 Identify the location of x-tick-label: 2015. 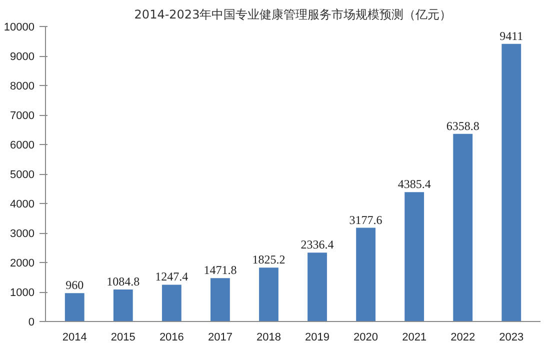
(123, 337).